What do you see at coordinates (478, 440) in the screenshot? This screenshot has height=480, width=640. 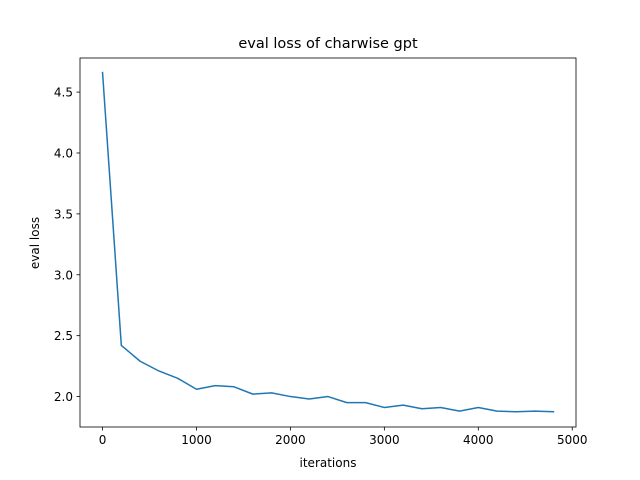 I see `x-tick-label: 4000` at bounding box center [478, 440].